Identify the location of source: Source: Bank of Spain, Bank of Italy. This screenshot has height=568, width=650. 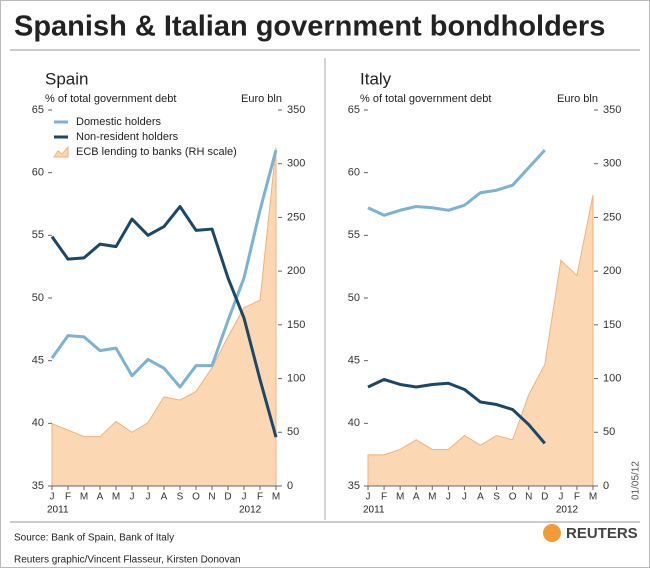
(94, 538).